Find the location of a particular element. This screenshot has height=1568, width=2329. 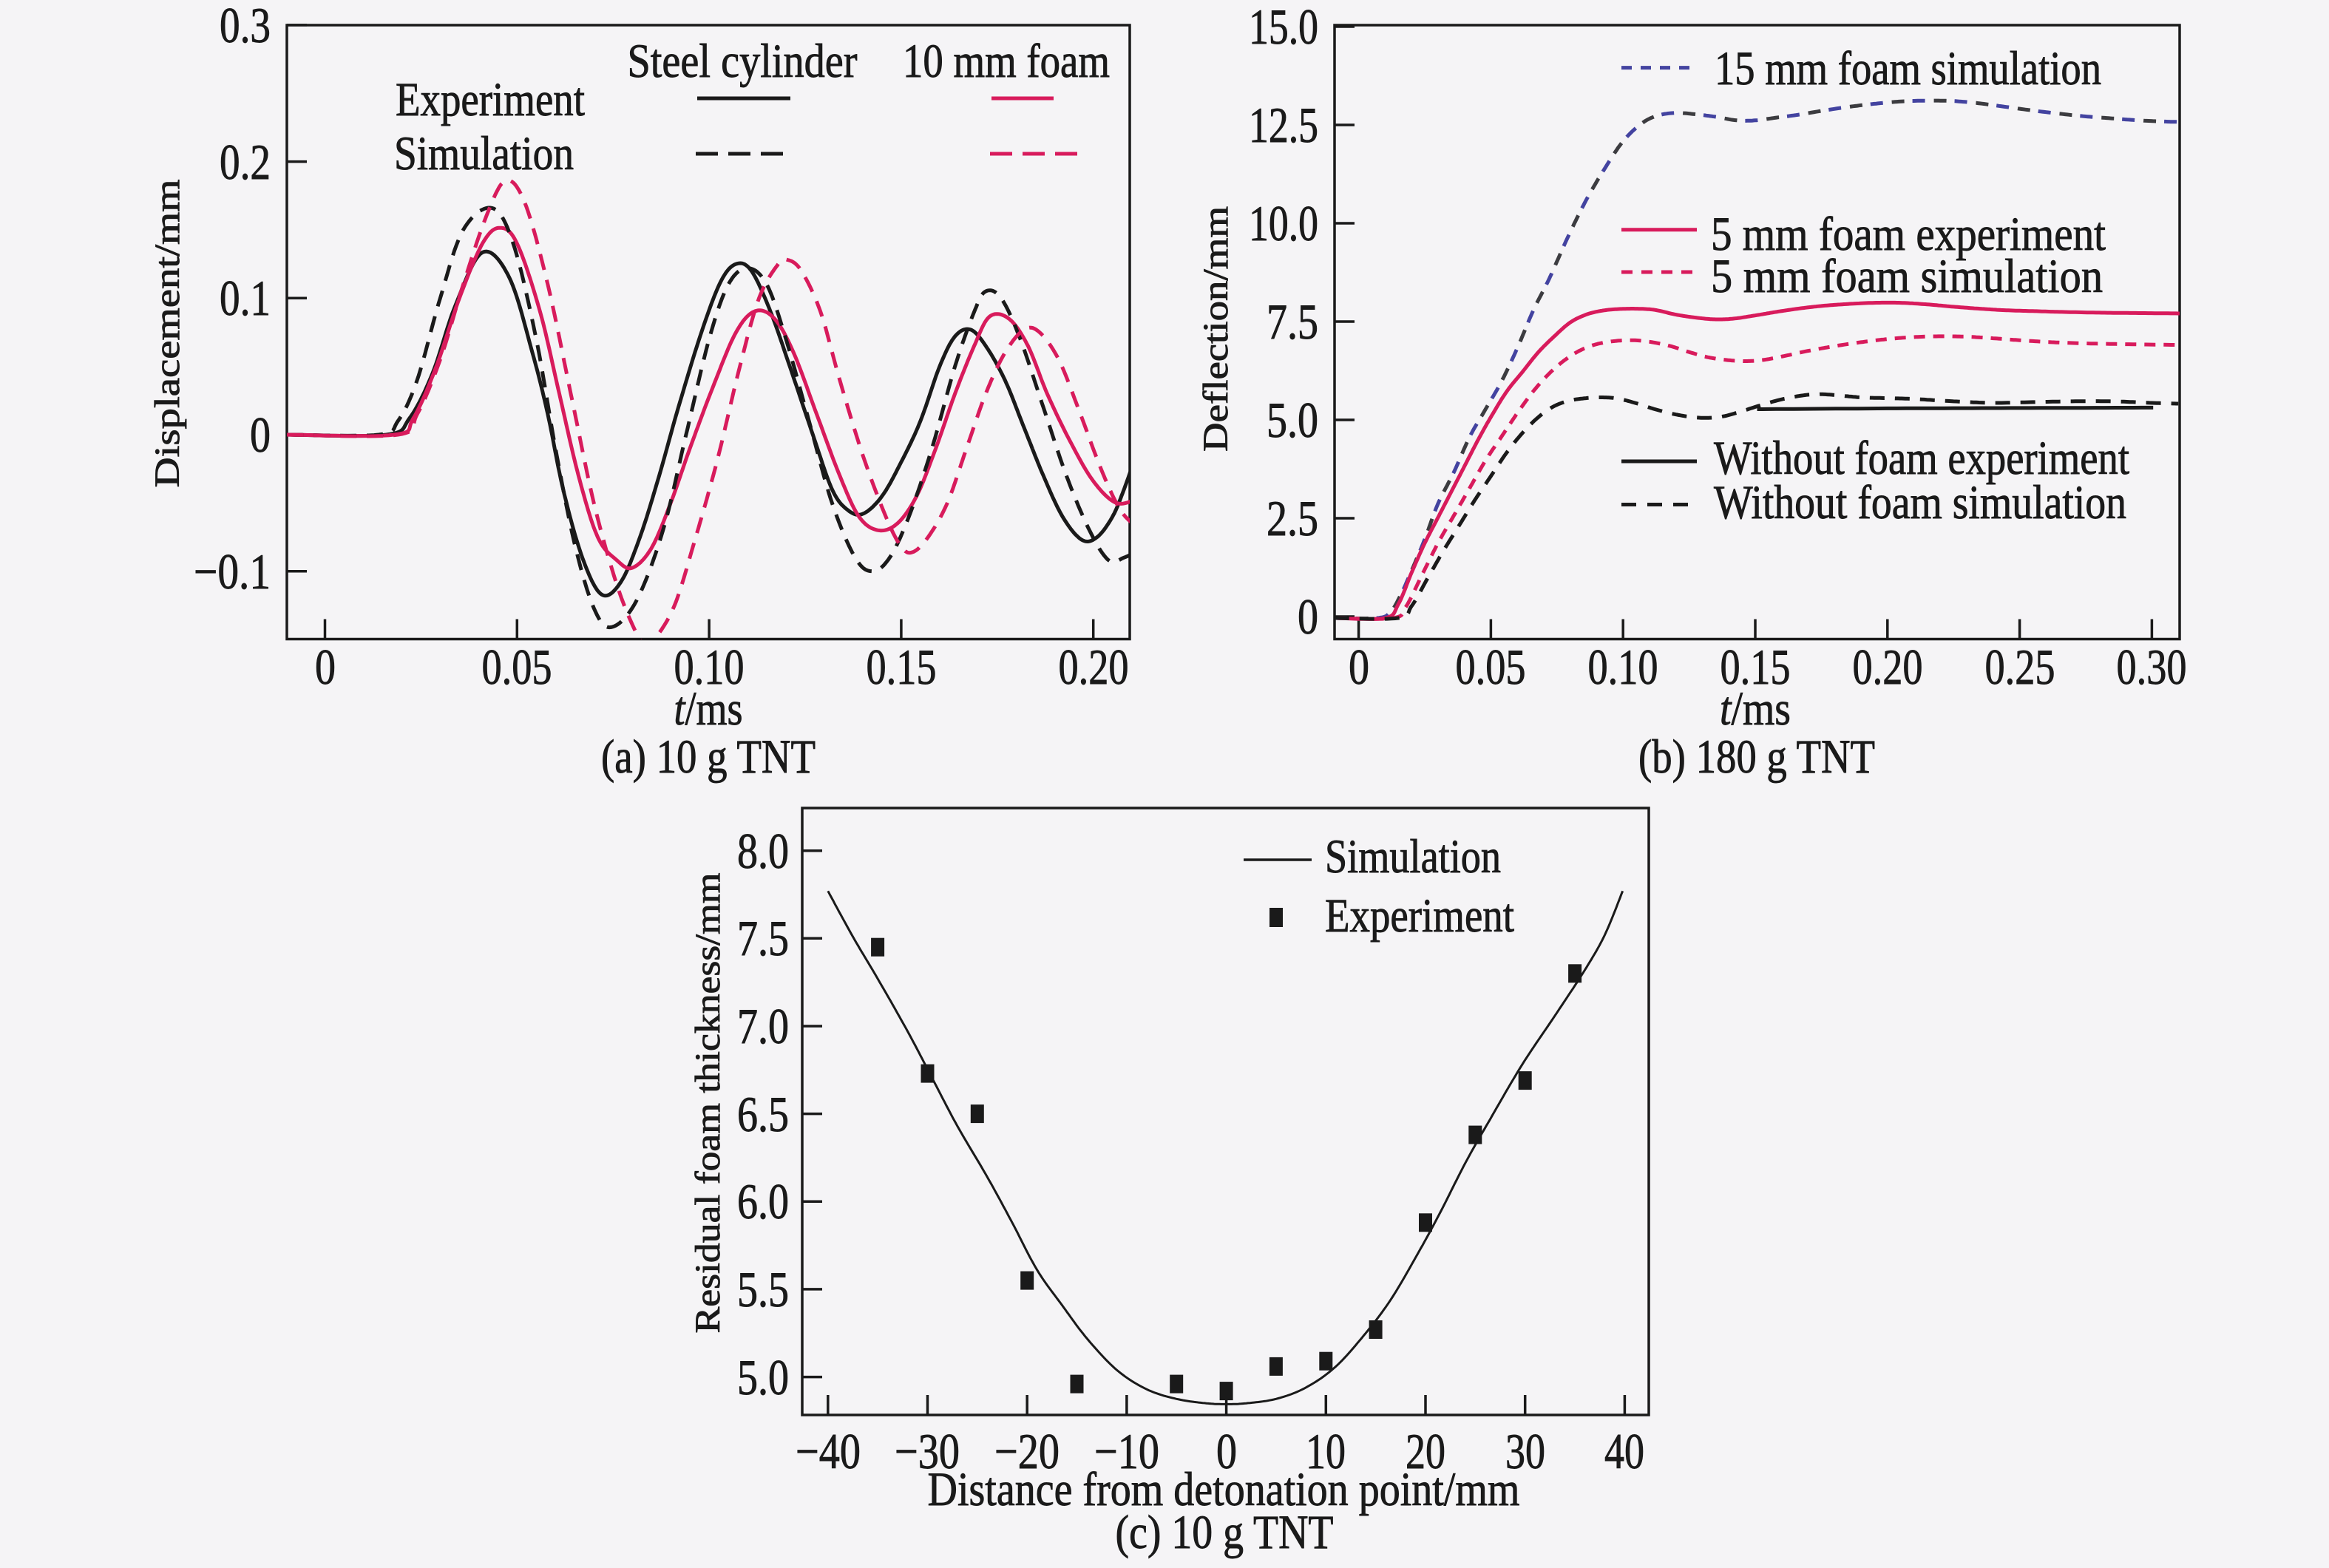

svg-text: Displacement/mm is located at coordinates (167, 334).